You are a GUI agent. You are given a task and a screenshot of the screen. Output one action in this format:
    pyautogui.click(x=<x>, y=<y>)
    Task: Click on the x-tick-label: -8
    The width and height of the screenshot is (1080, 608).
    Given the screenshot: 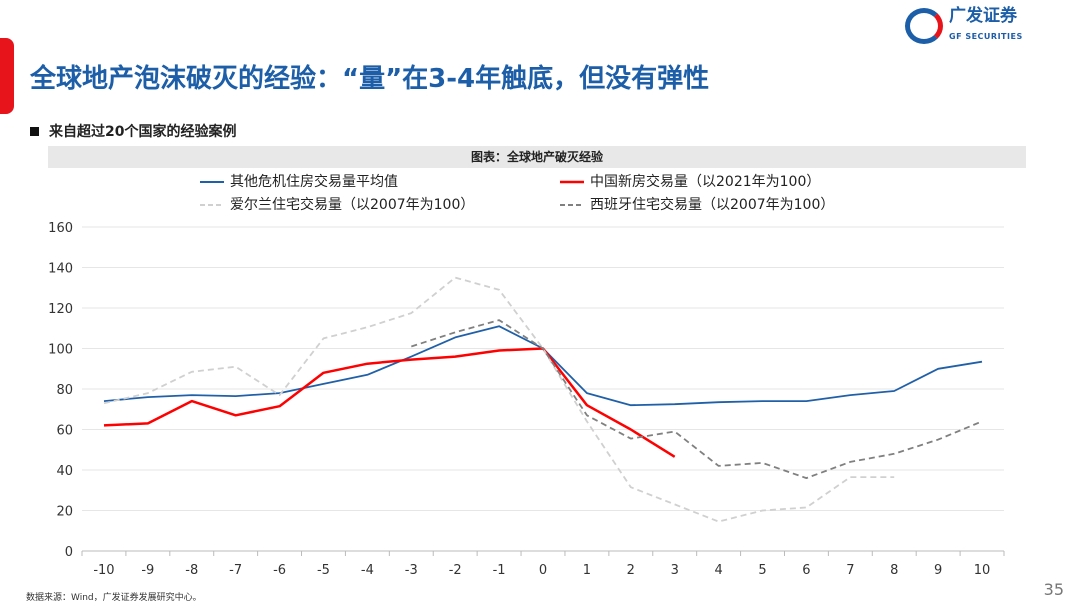 What is the action you would take?
    pyautogui.click(x=191, y=570)
    